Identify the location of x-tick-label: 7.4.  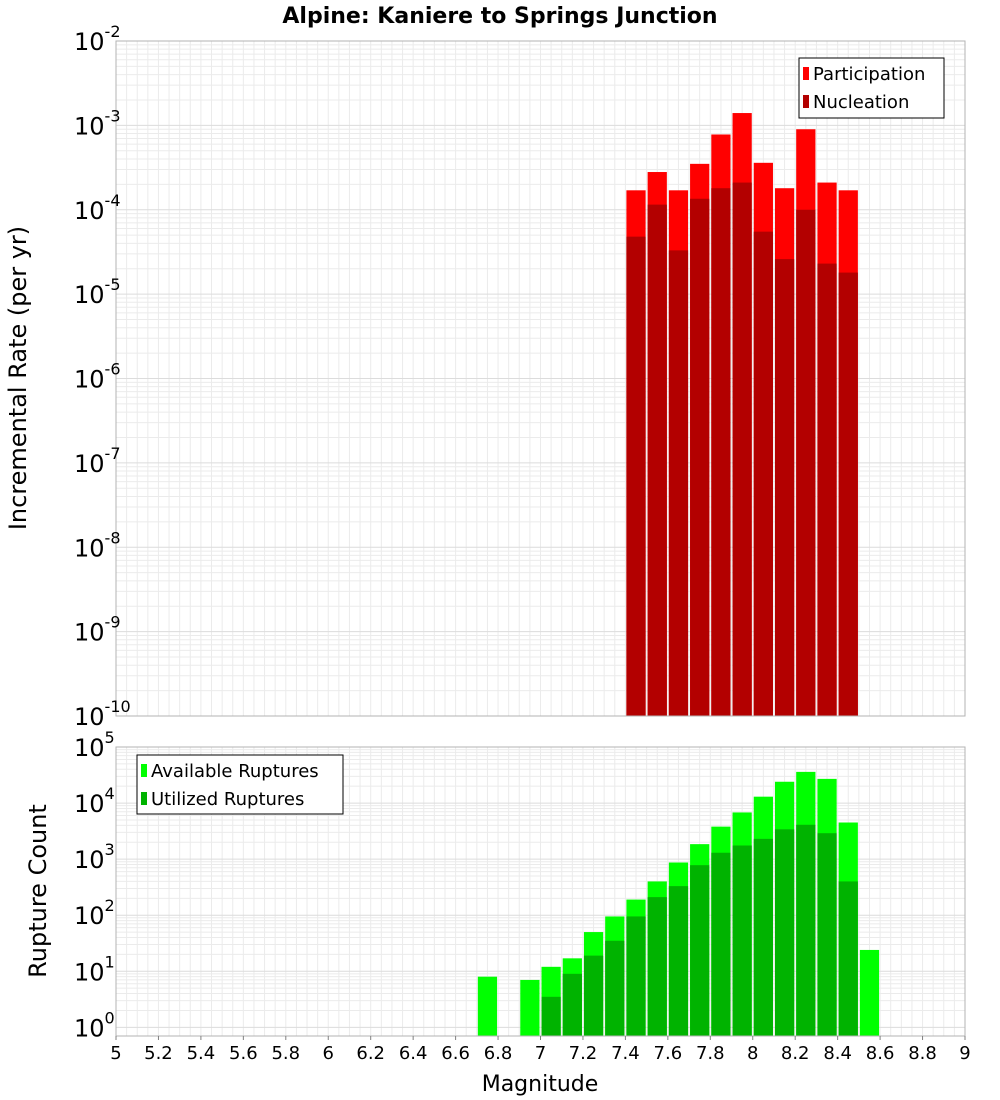
(625, 1053).